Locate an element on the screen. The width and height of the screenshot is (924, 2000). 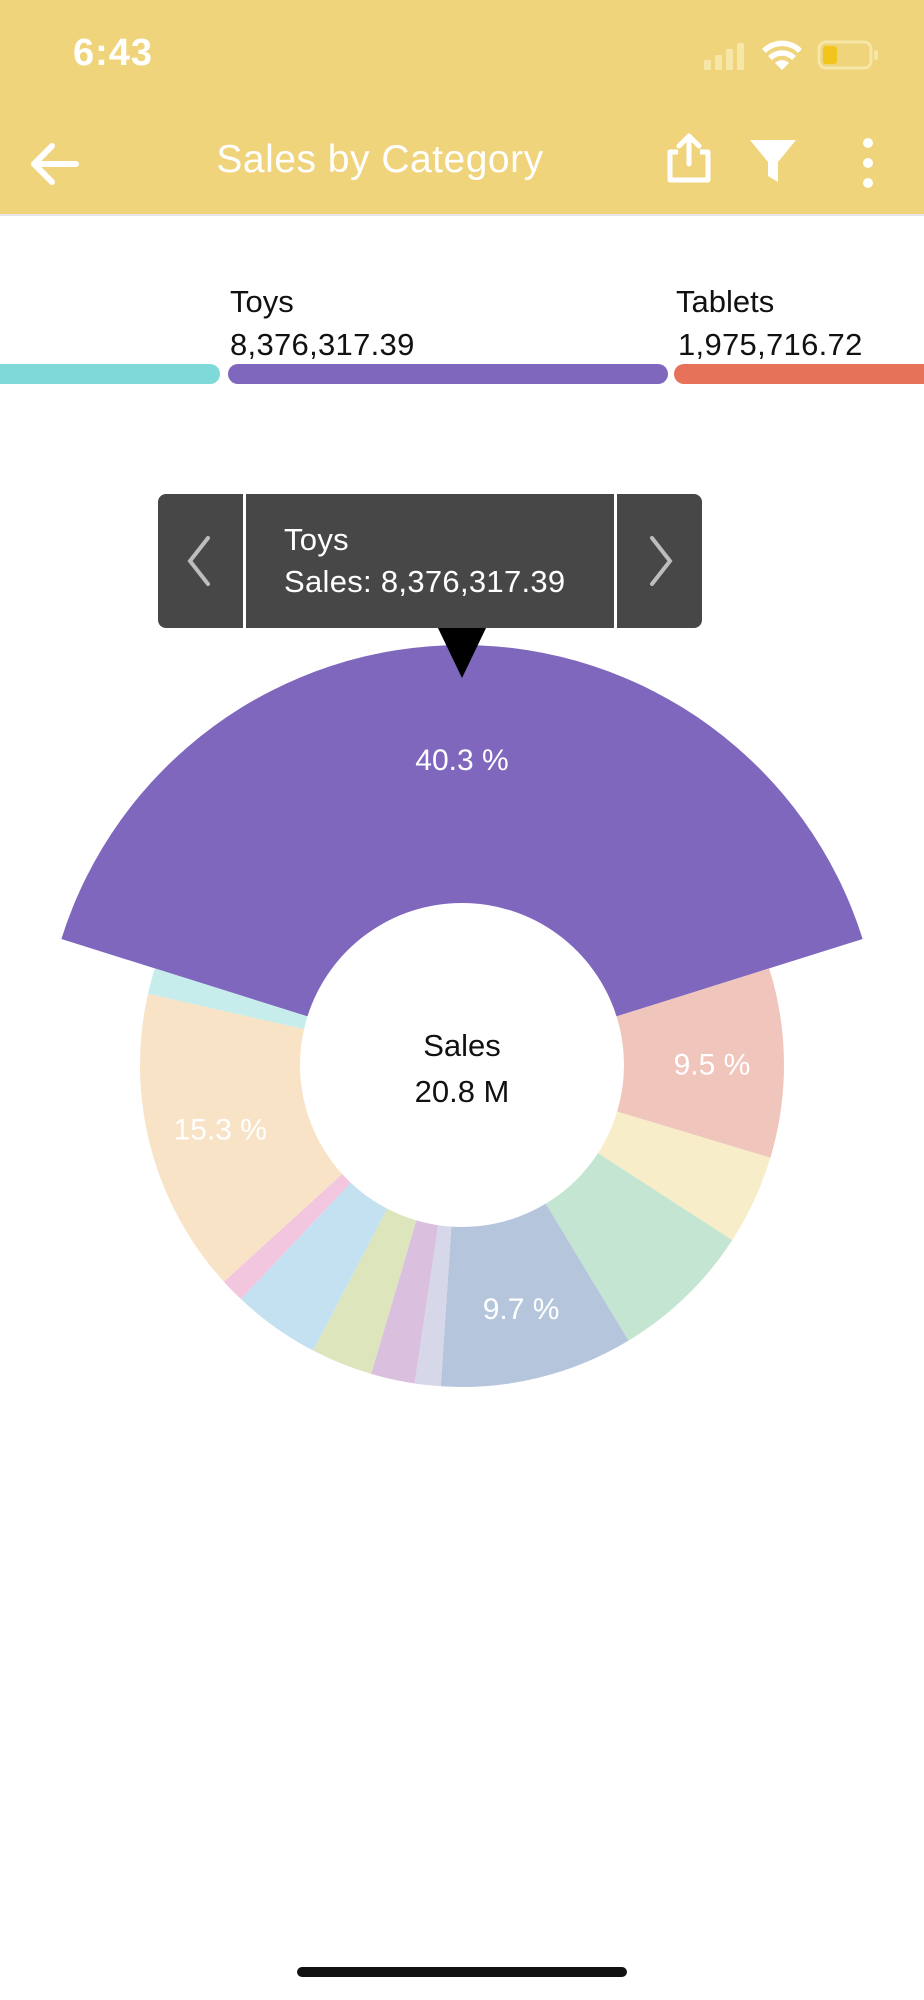
battery-icon is located at coordinates (847, 55).